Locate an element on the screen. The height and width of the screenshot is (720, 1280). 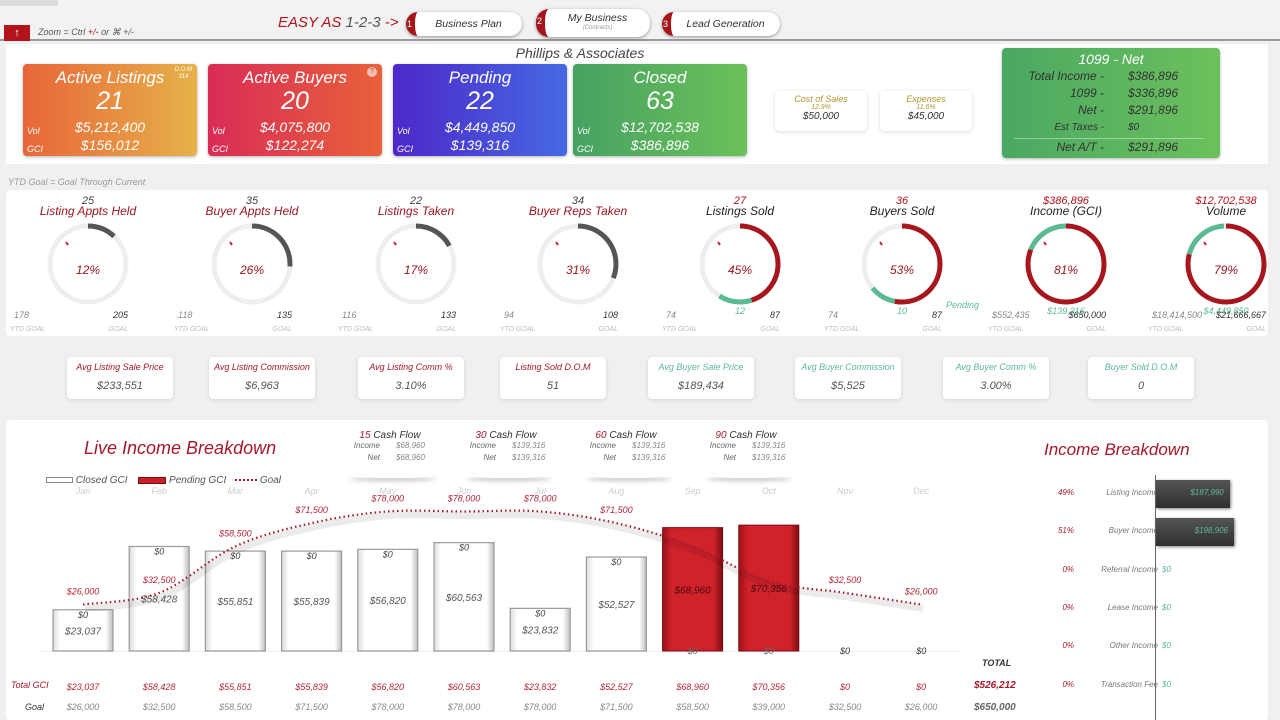
avg-stat-label: Avg Listing Comm % is located at coordinates (411, 367).